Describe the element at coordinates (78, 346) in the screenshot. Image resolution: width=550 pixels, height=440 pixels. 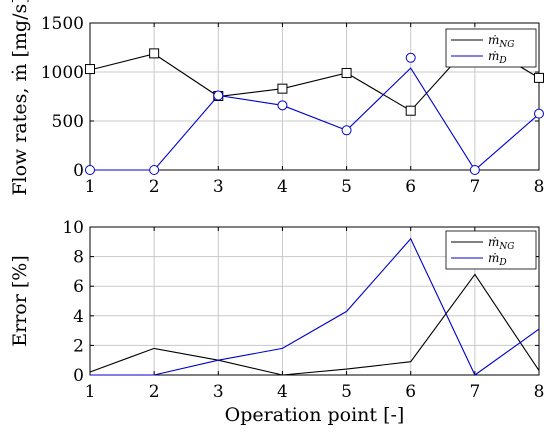
I see `y-tick-label: 2` at that location.